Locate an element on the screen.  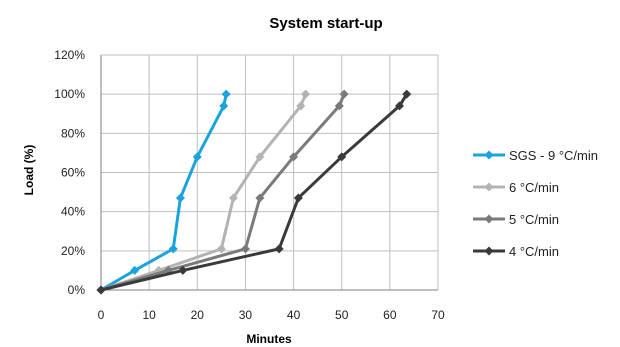
x-tick-label: 20 is located at coordinates (198, 315).